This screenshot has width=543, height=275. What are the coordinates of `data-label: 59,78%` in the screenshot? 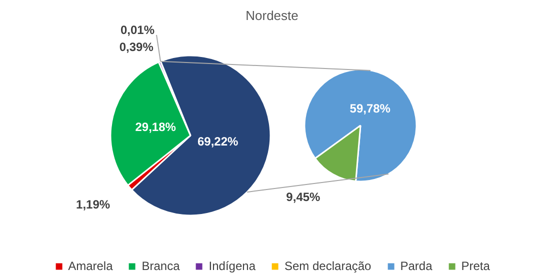 It's located at (370, 108).